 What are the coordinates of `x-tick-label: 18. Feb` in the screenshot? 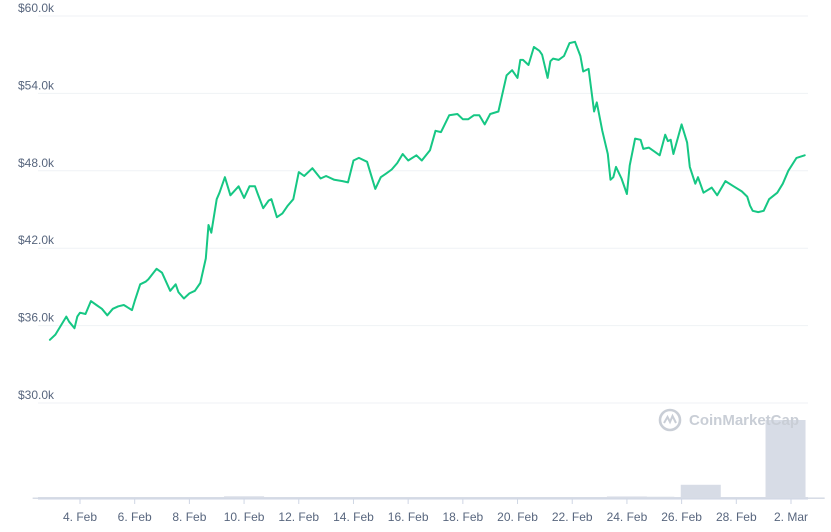 It's located at (462, 517).